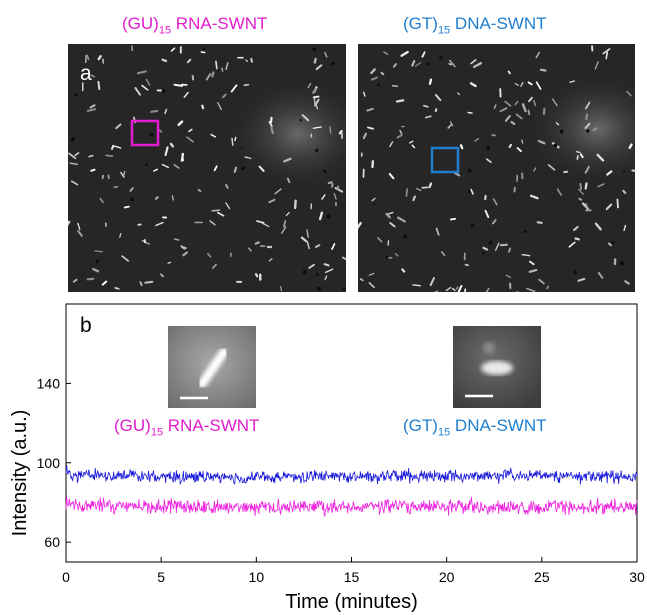  I want to click on series-line, so click(351, 475).